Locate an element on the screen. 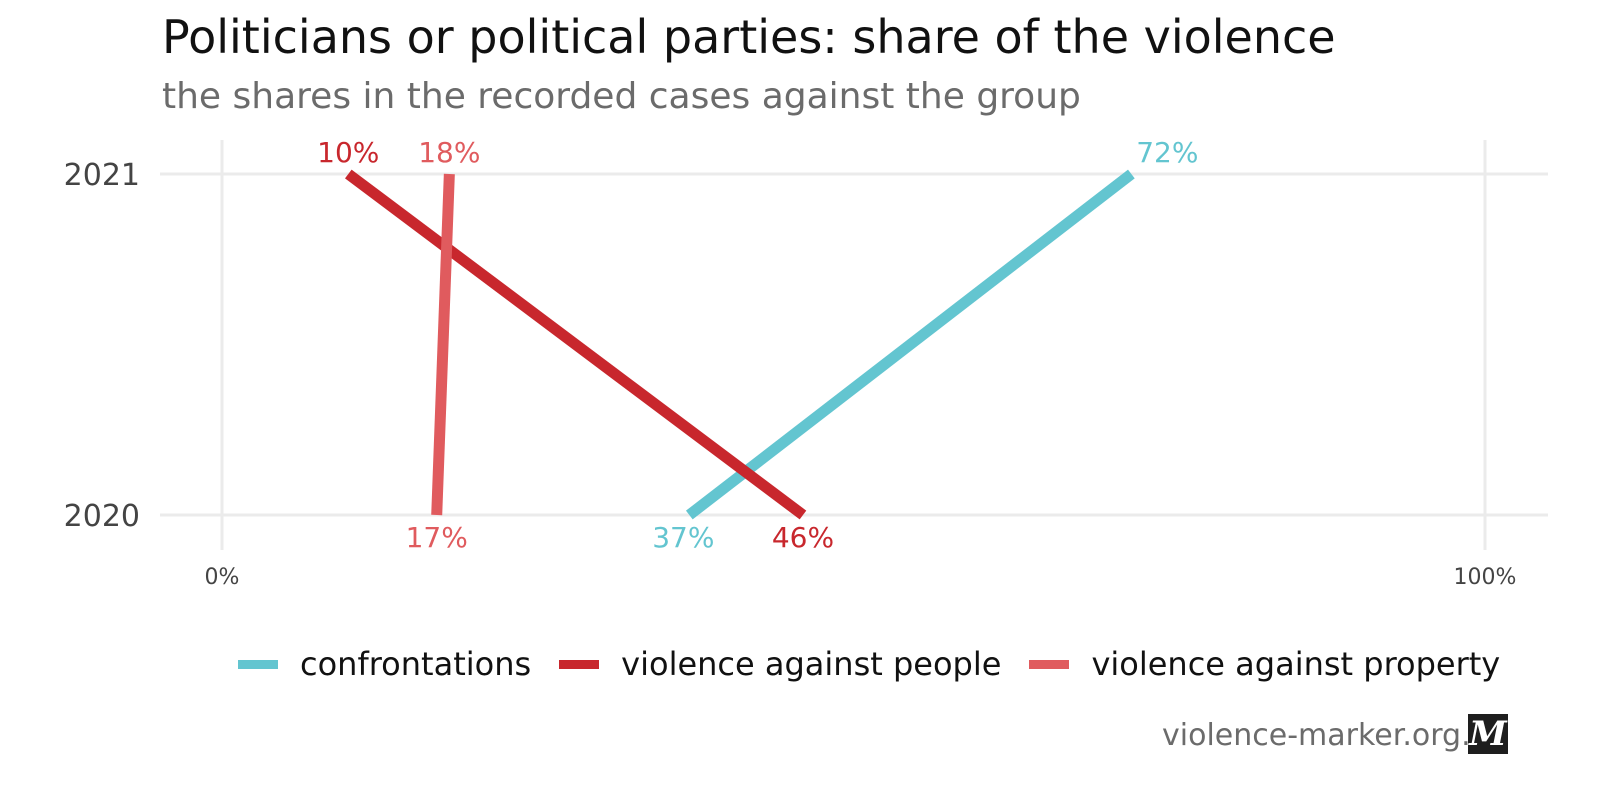  legend-item-violence-against-people: violence against people is located at coordinates (780, 664).